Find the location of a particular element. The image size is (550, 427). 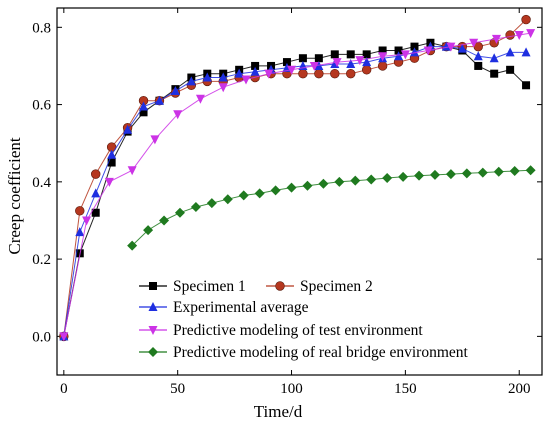

y-axis-title: Creep coefficient is located at coordinates (14, 195).